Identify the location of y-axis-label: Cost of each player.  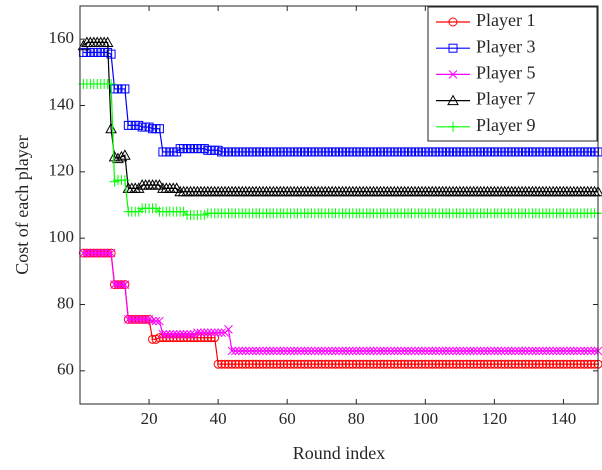
(22, 204).